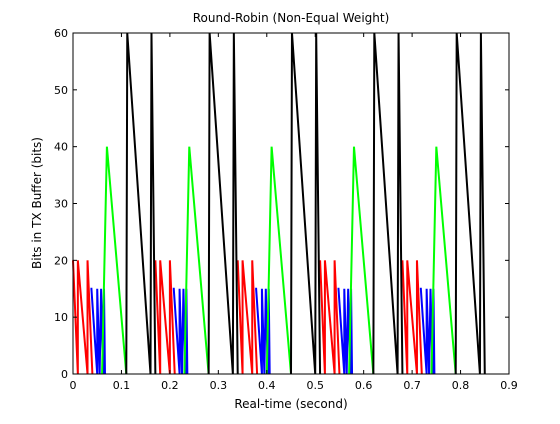  Describe the element at coordinates (461, 385) in the screenshot. I see `x-tick-label: 0.8` at that location.